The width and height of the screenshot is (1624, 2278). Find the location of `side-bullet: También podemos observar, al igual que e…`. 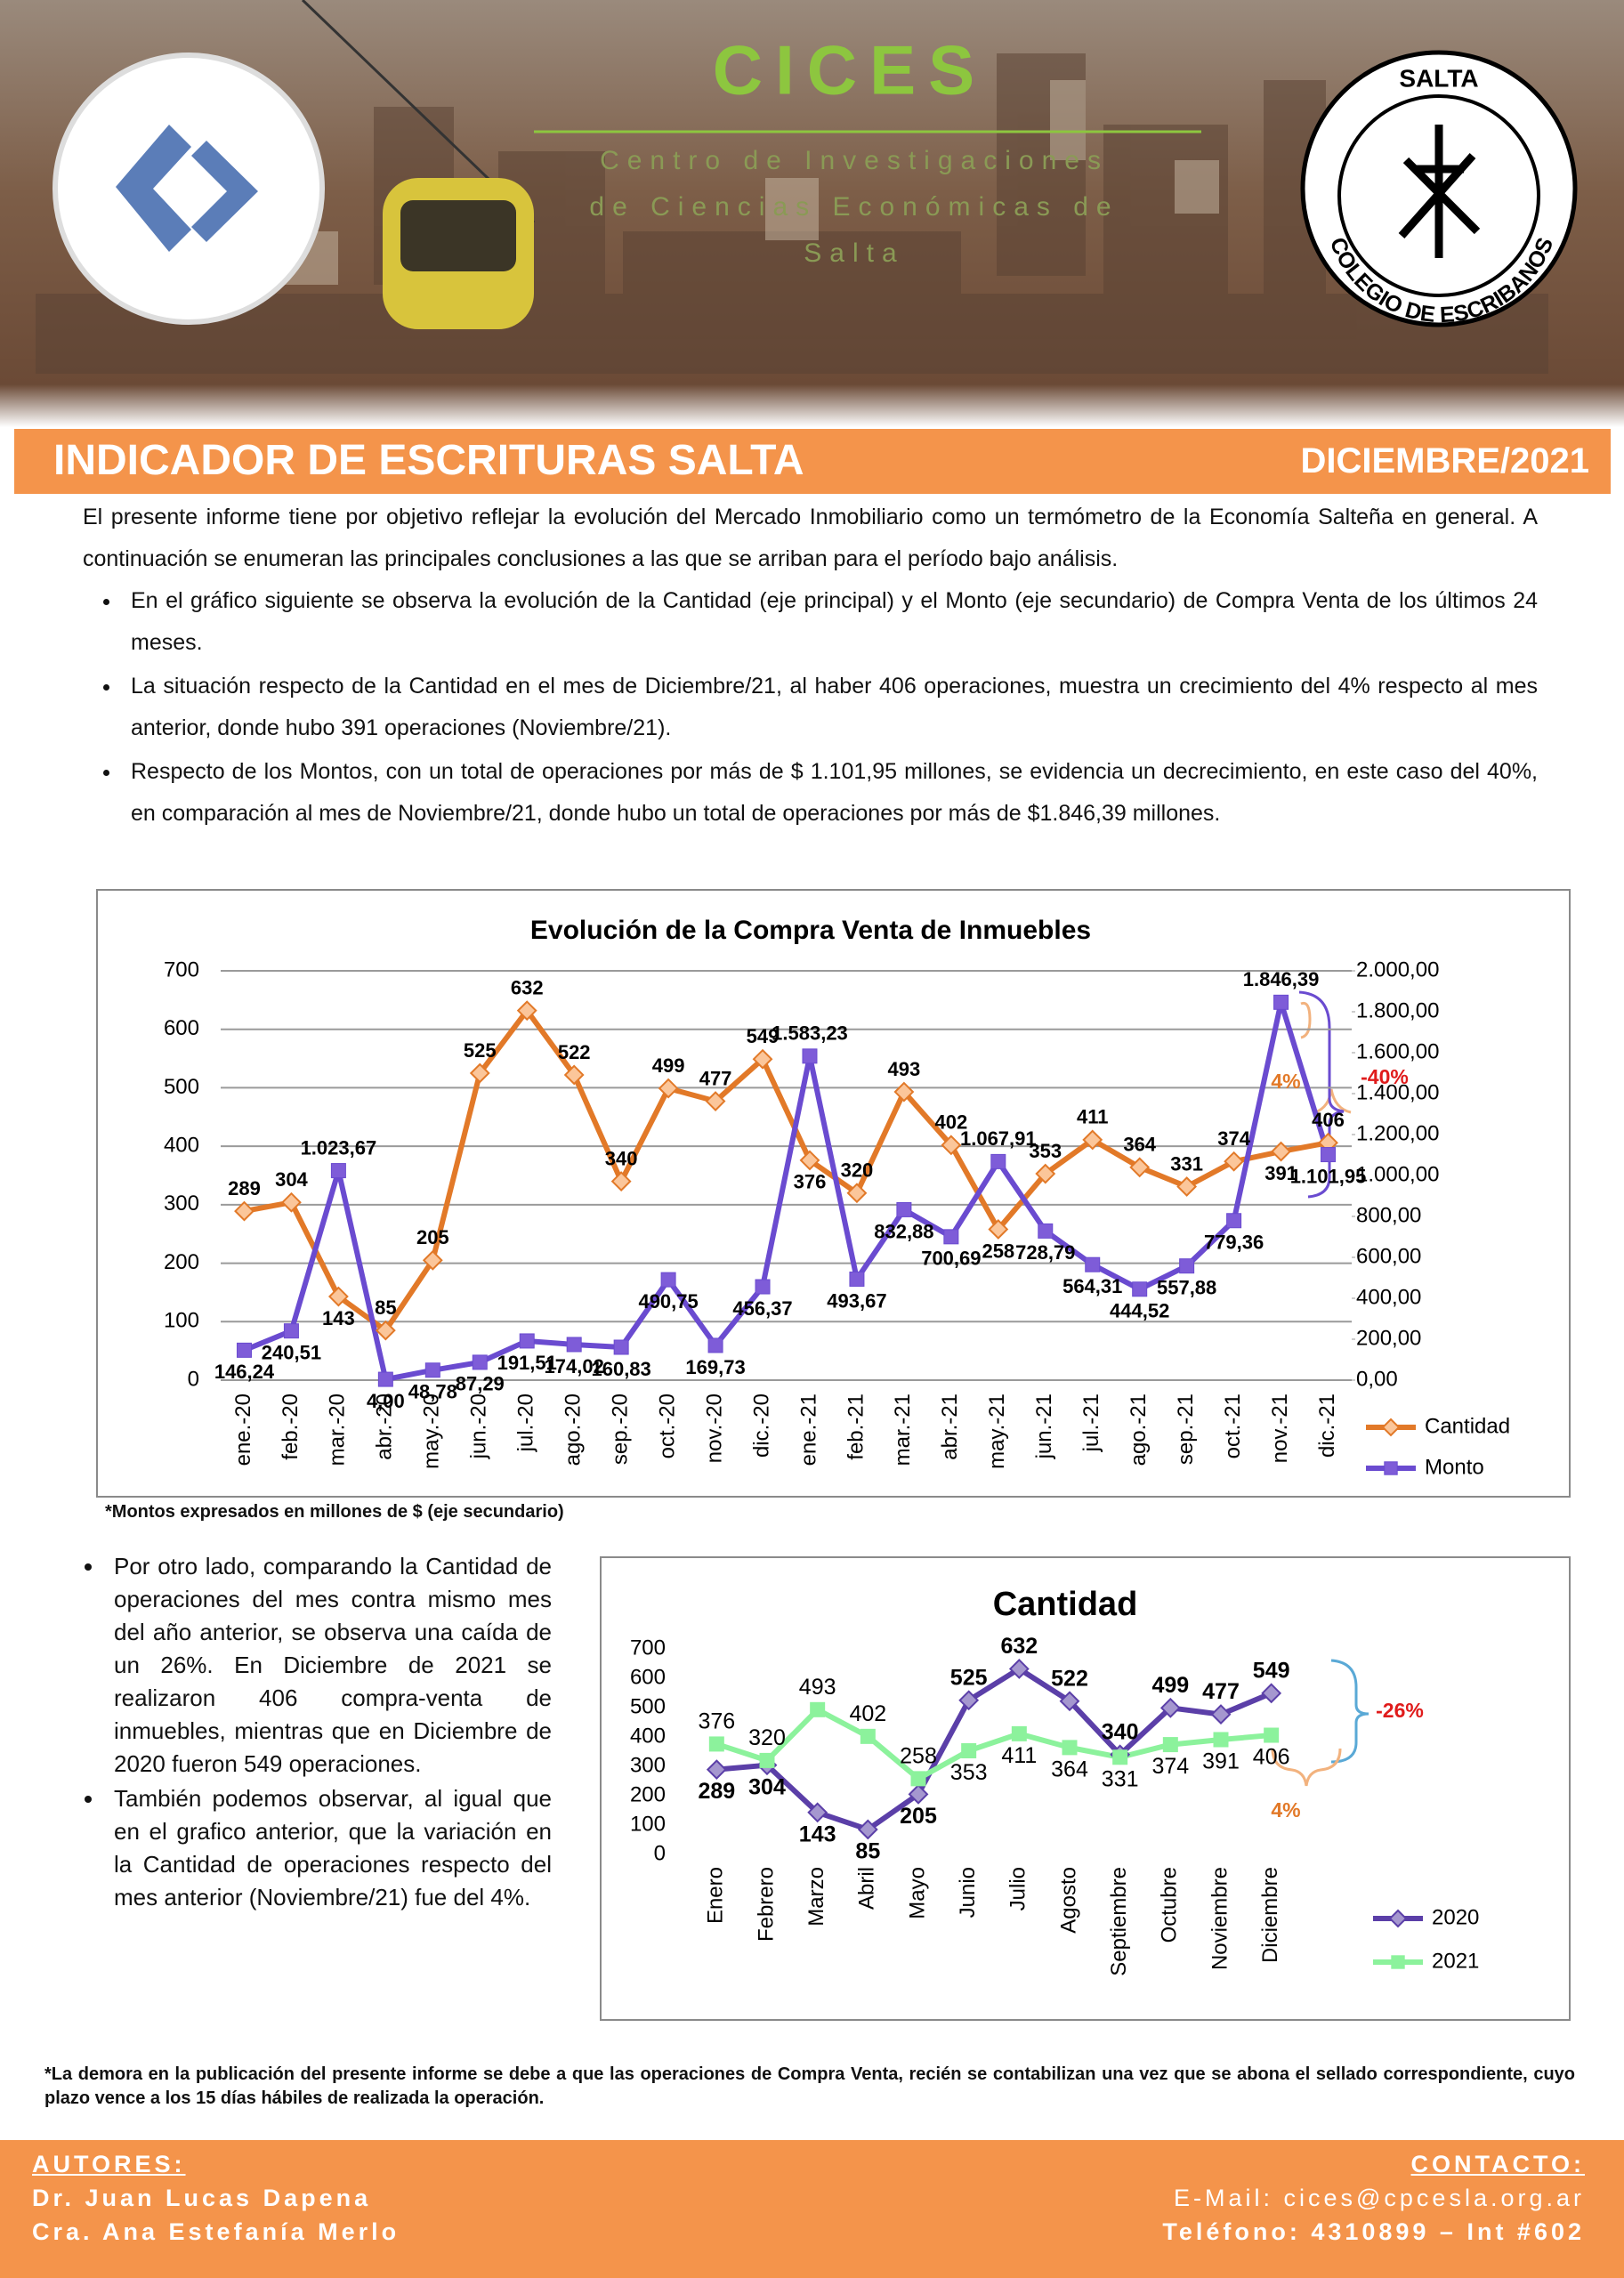

side-bullet: También podemos observar, al igual que e… is located at coordinates (328, 1848).